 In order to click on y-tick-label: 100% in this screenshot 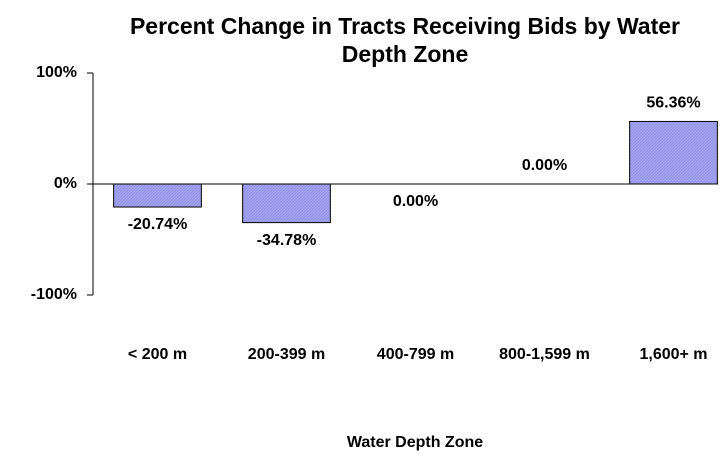, I will do `click(56, 72)`.